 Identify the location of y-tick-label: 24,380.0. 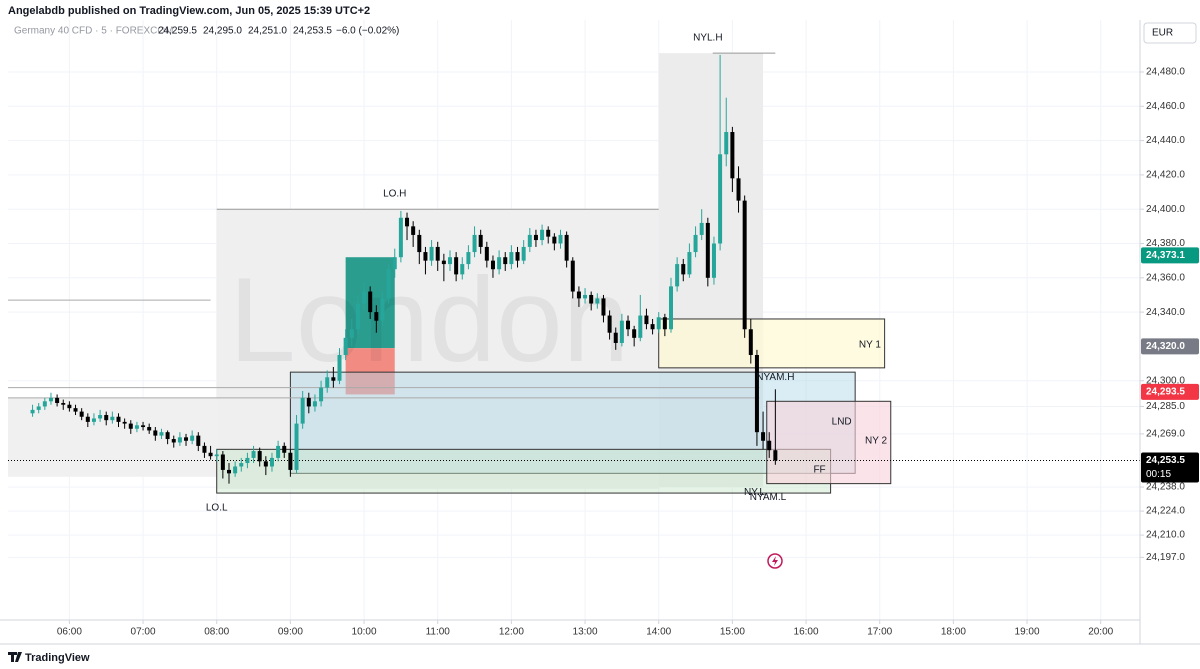
(1165, 243).